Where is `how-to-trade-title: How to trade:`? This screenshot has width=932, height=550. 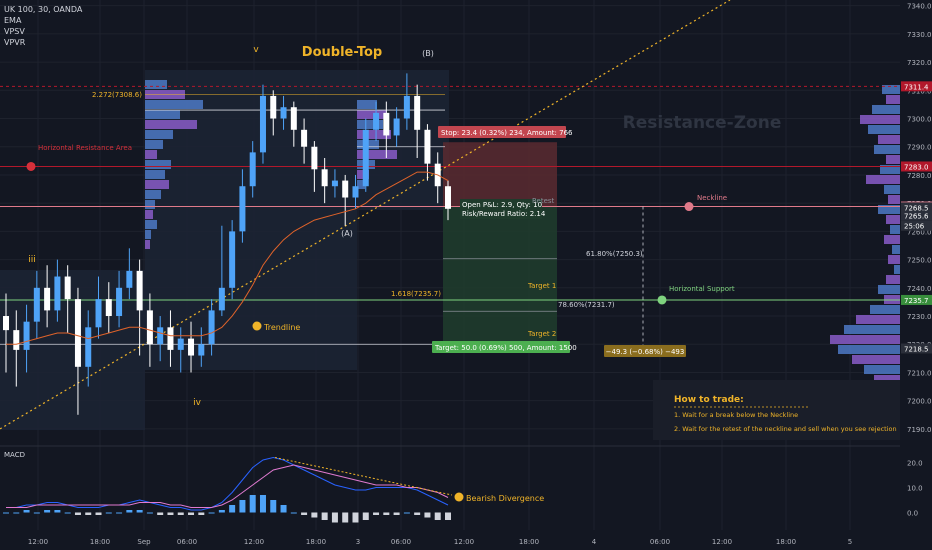 how-to-trade-title: How to trade: is located at coordinates (709, 400).